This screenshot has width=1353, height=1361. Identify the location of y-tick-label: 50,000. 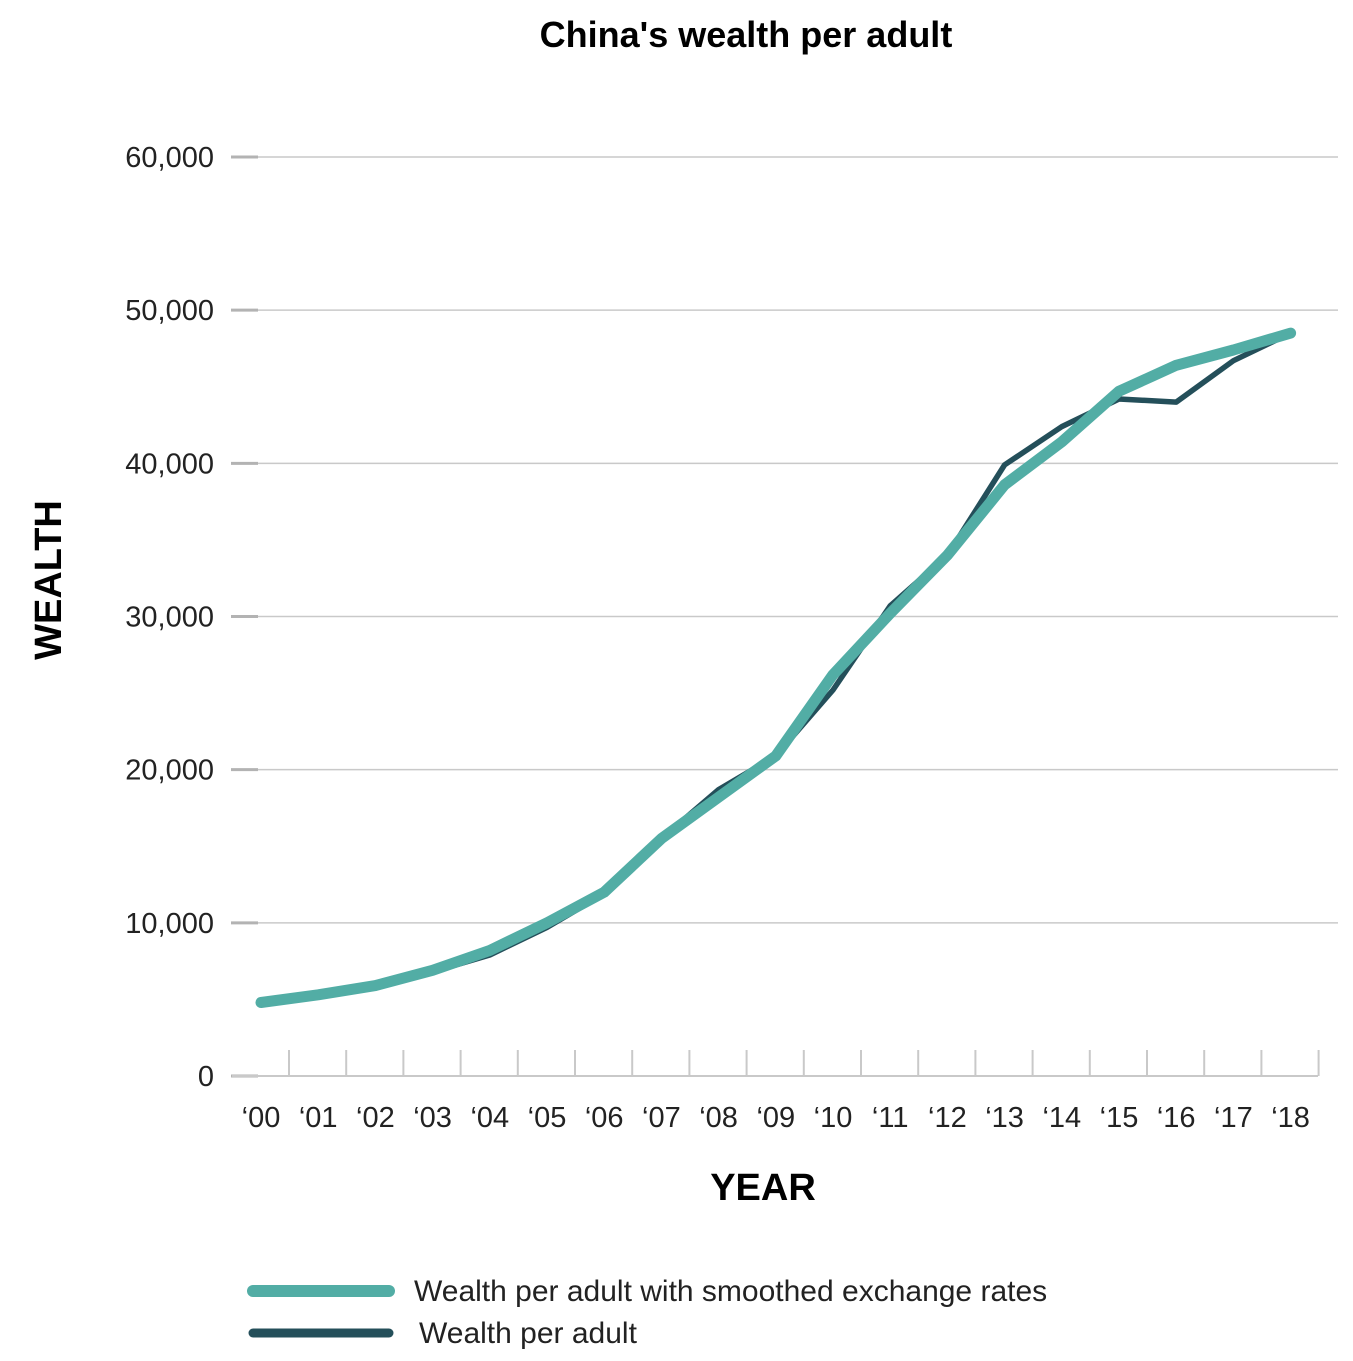
(169, 311).